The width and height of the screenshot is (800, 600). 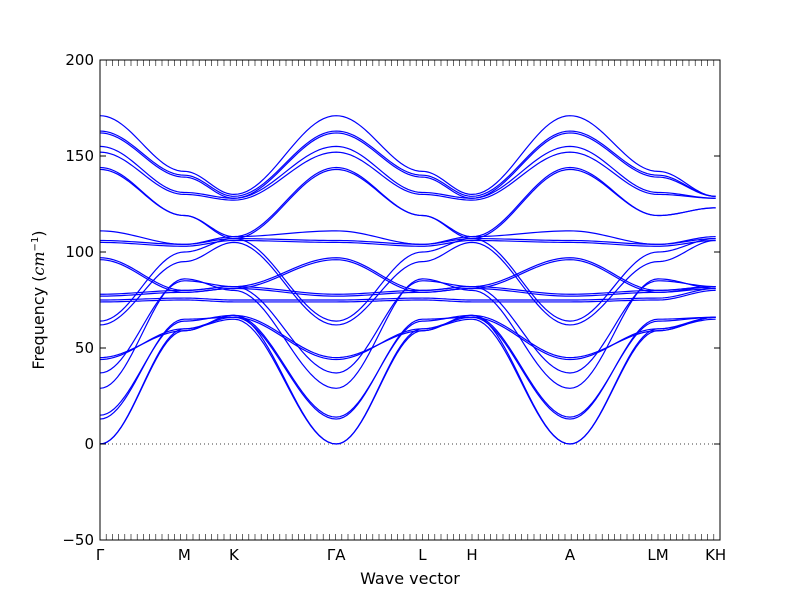 I want to click on y-axis-close: ), so click(x=38, y=233).